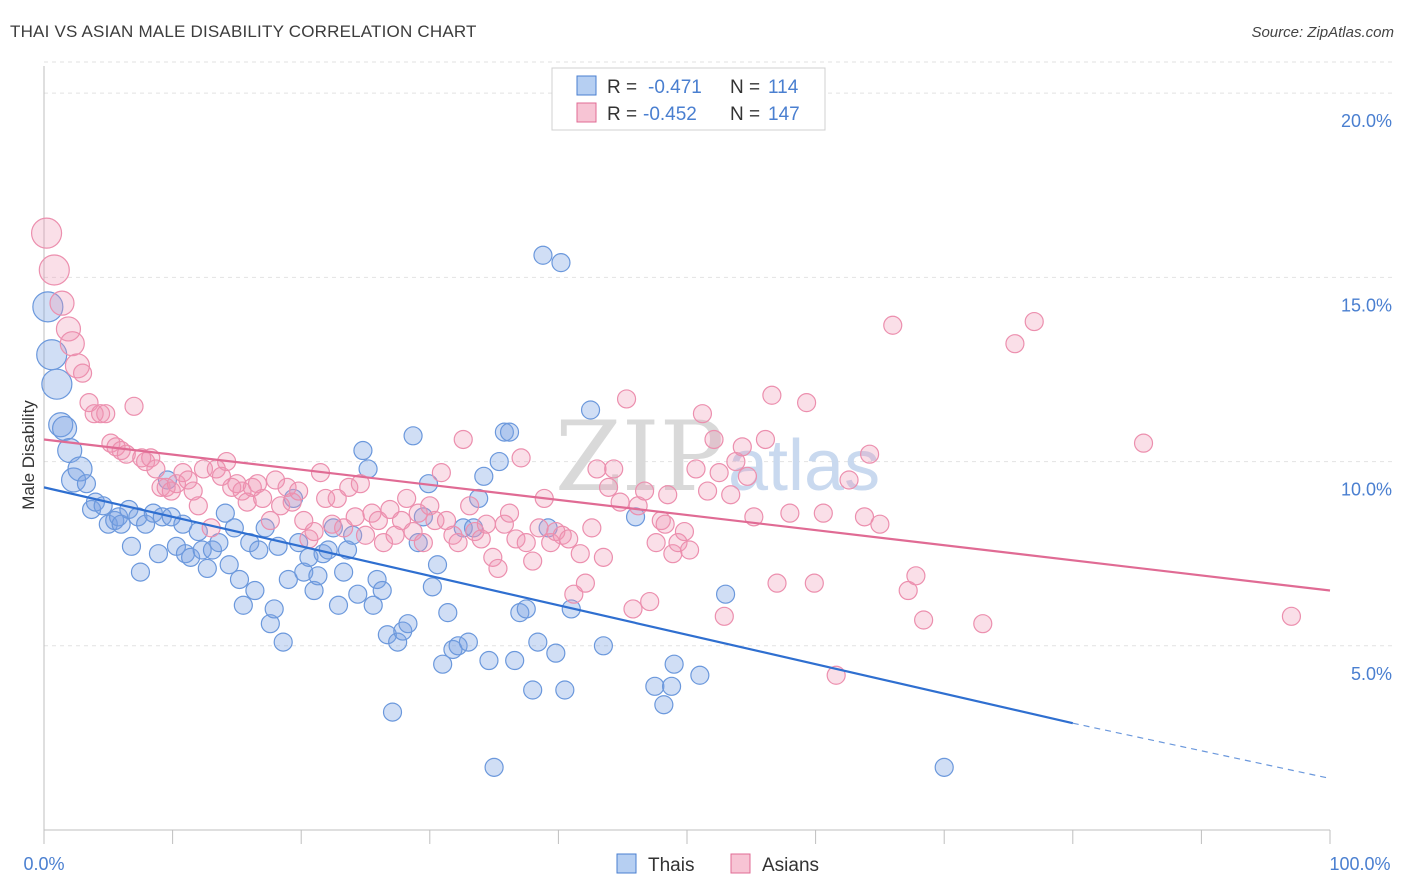  What do you see at coordinates (1366, 121) in the screenshot?
I see `y-tick-label: 20.0%` at bounding box center [1366, 121].